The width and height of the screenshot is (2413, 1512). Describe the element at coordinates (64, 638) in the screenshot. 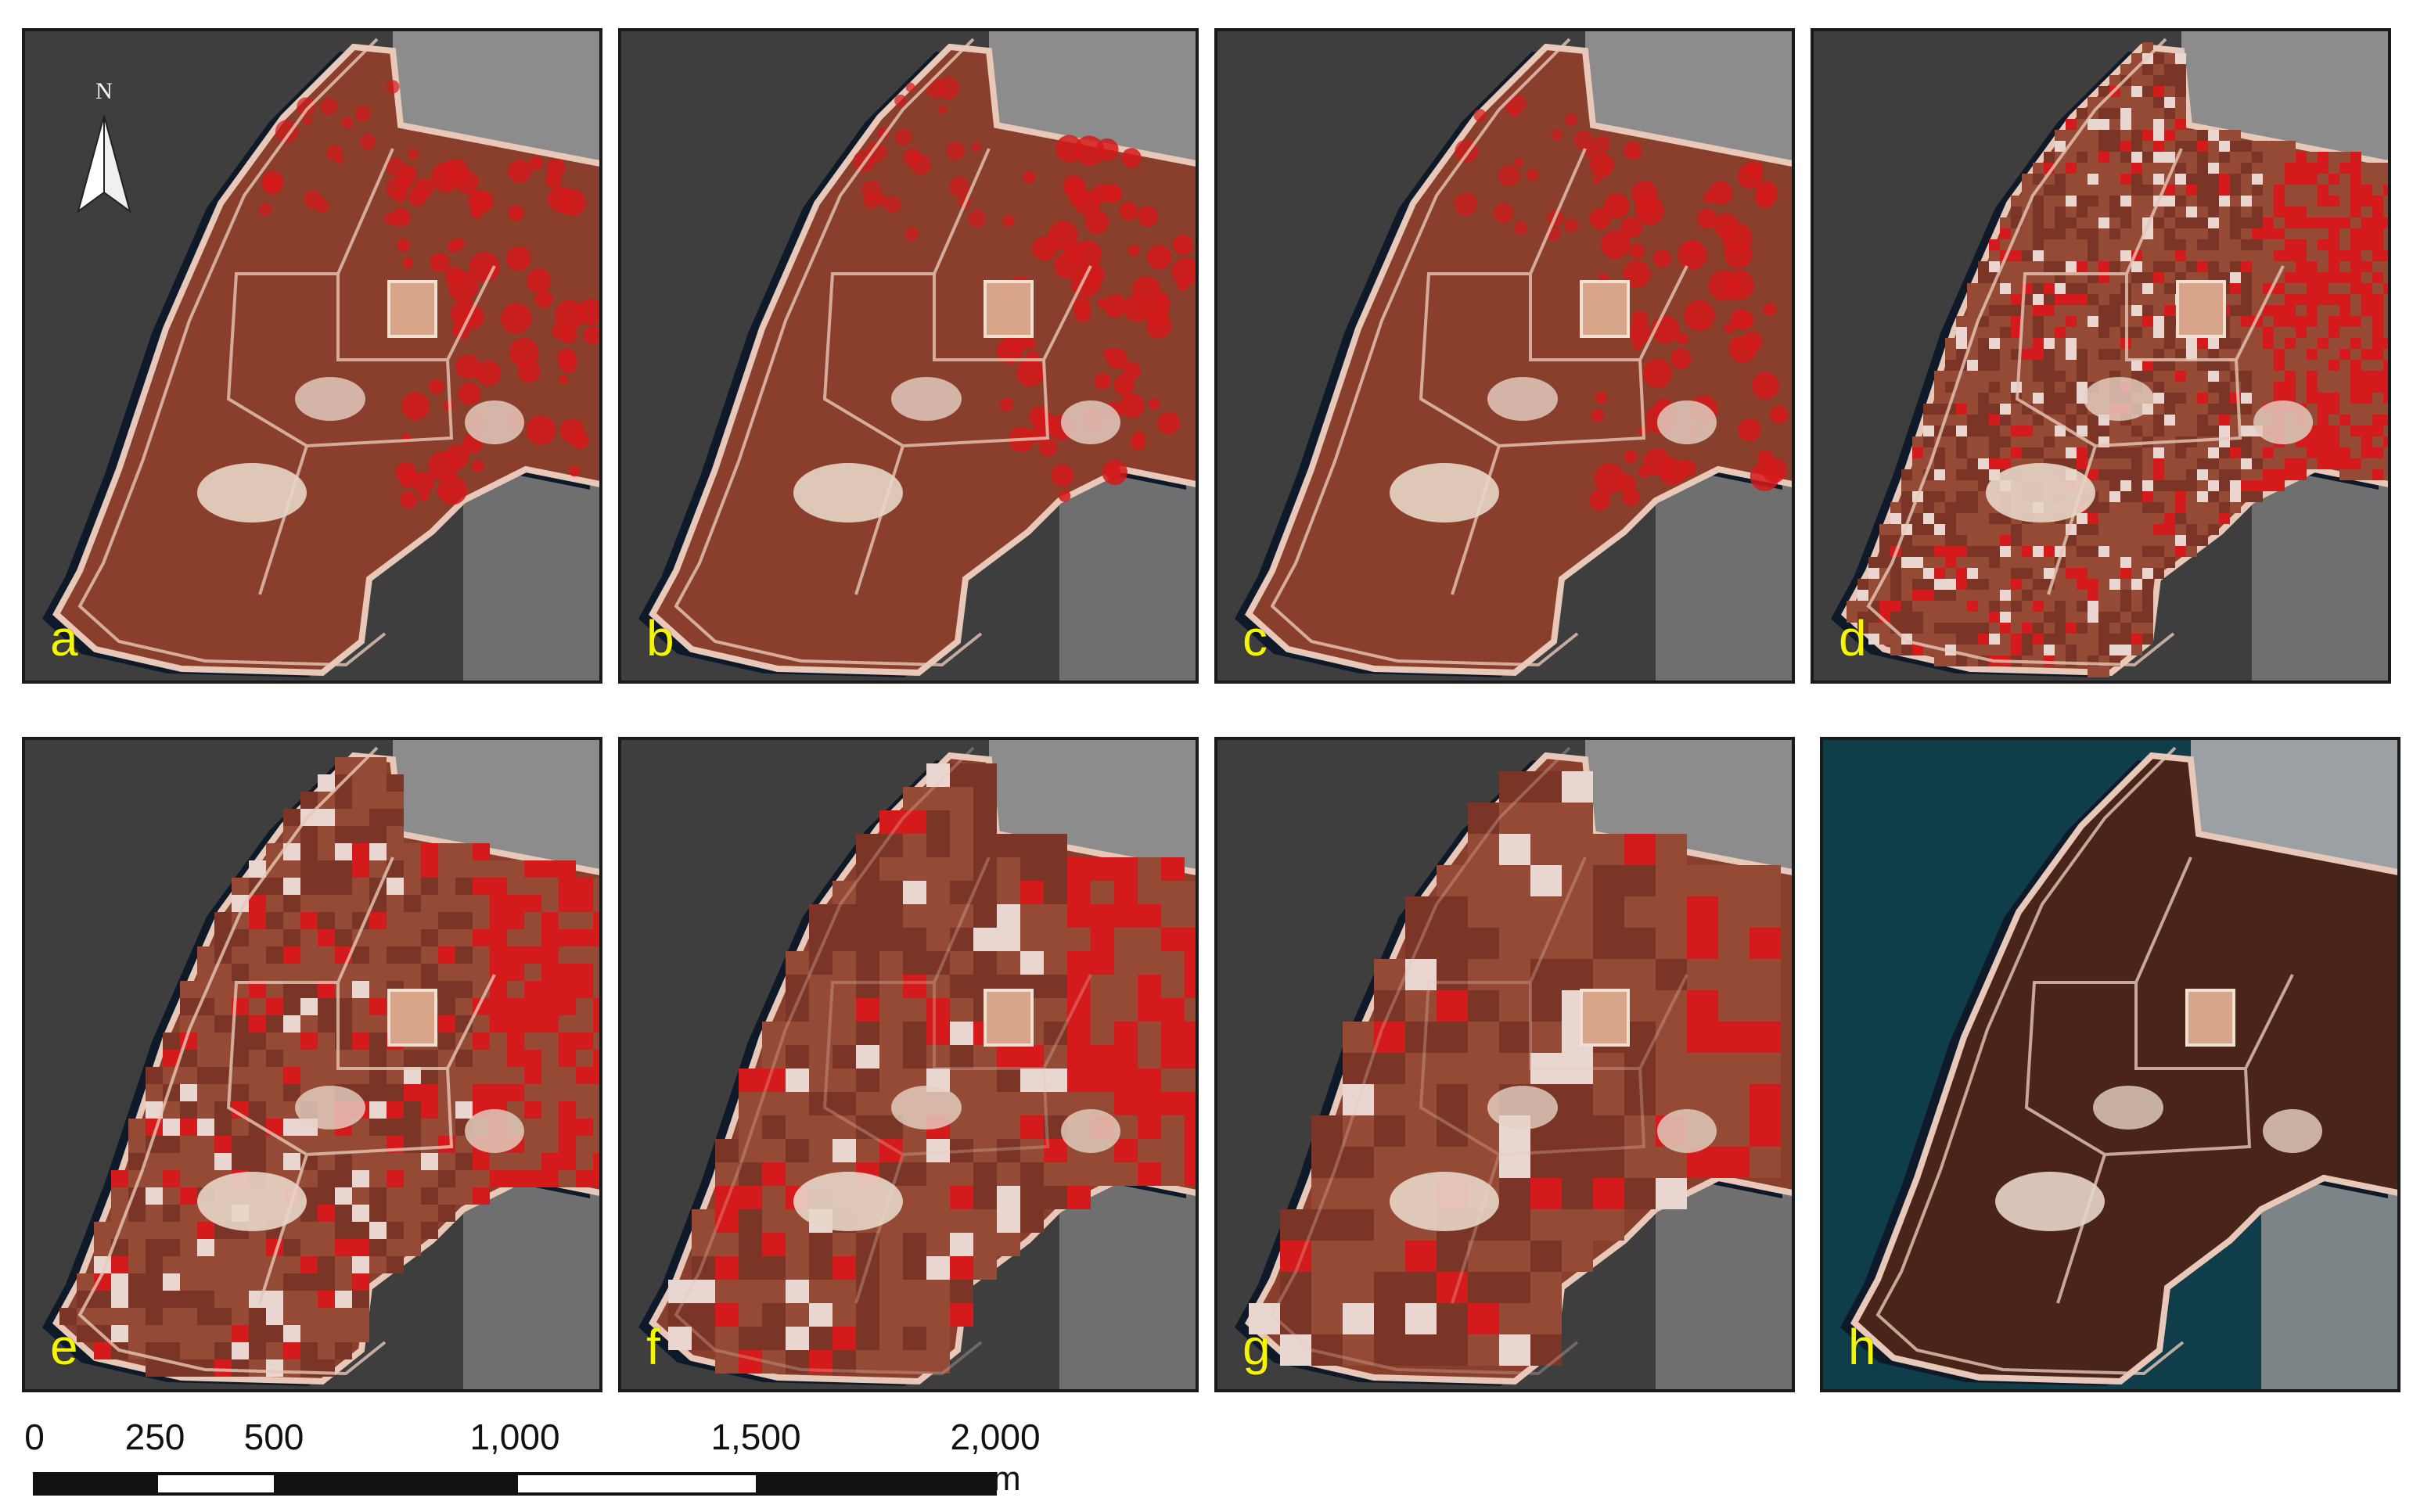

I see `panel-label-a: a` at that location.